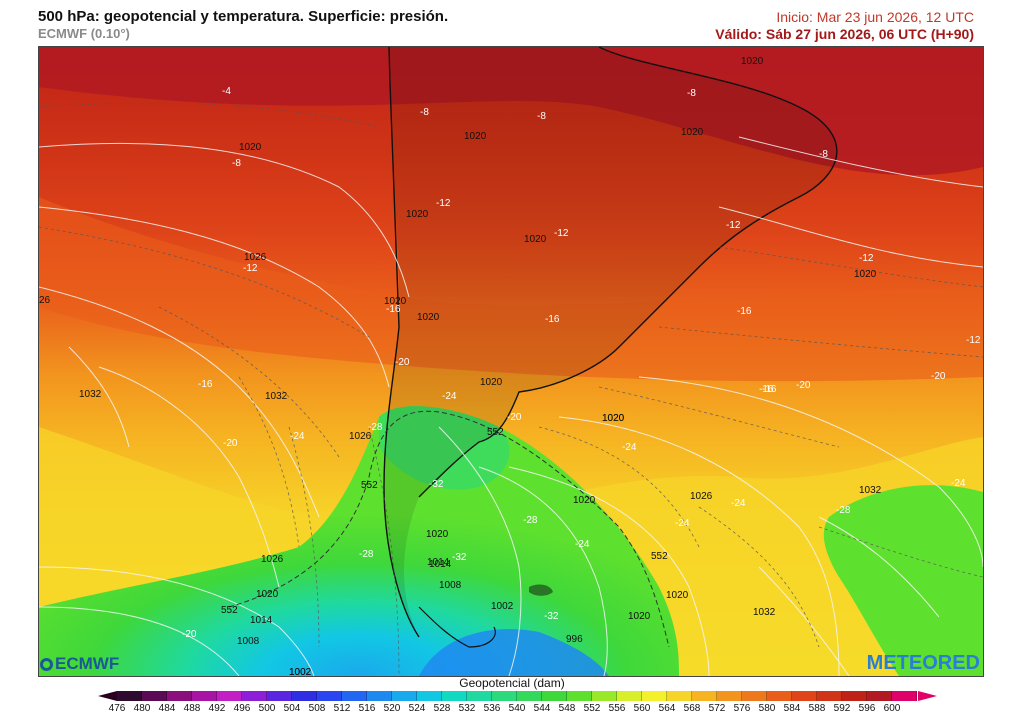 The width and height of the screenshot is (1024, 720). I want to click on colorbar-tick-label: 548, so click(567, 708).